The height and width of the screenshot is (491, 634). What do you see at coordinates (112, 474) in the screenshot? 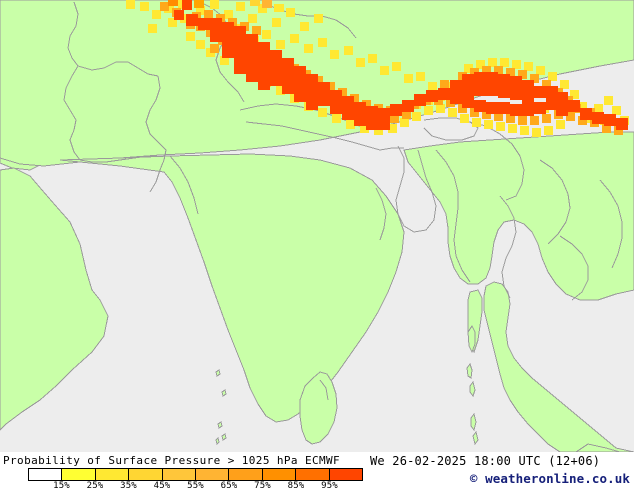
I see `legend-cell-25pct` at bounding box center [112, 474].